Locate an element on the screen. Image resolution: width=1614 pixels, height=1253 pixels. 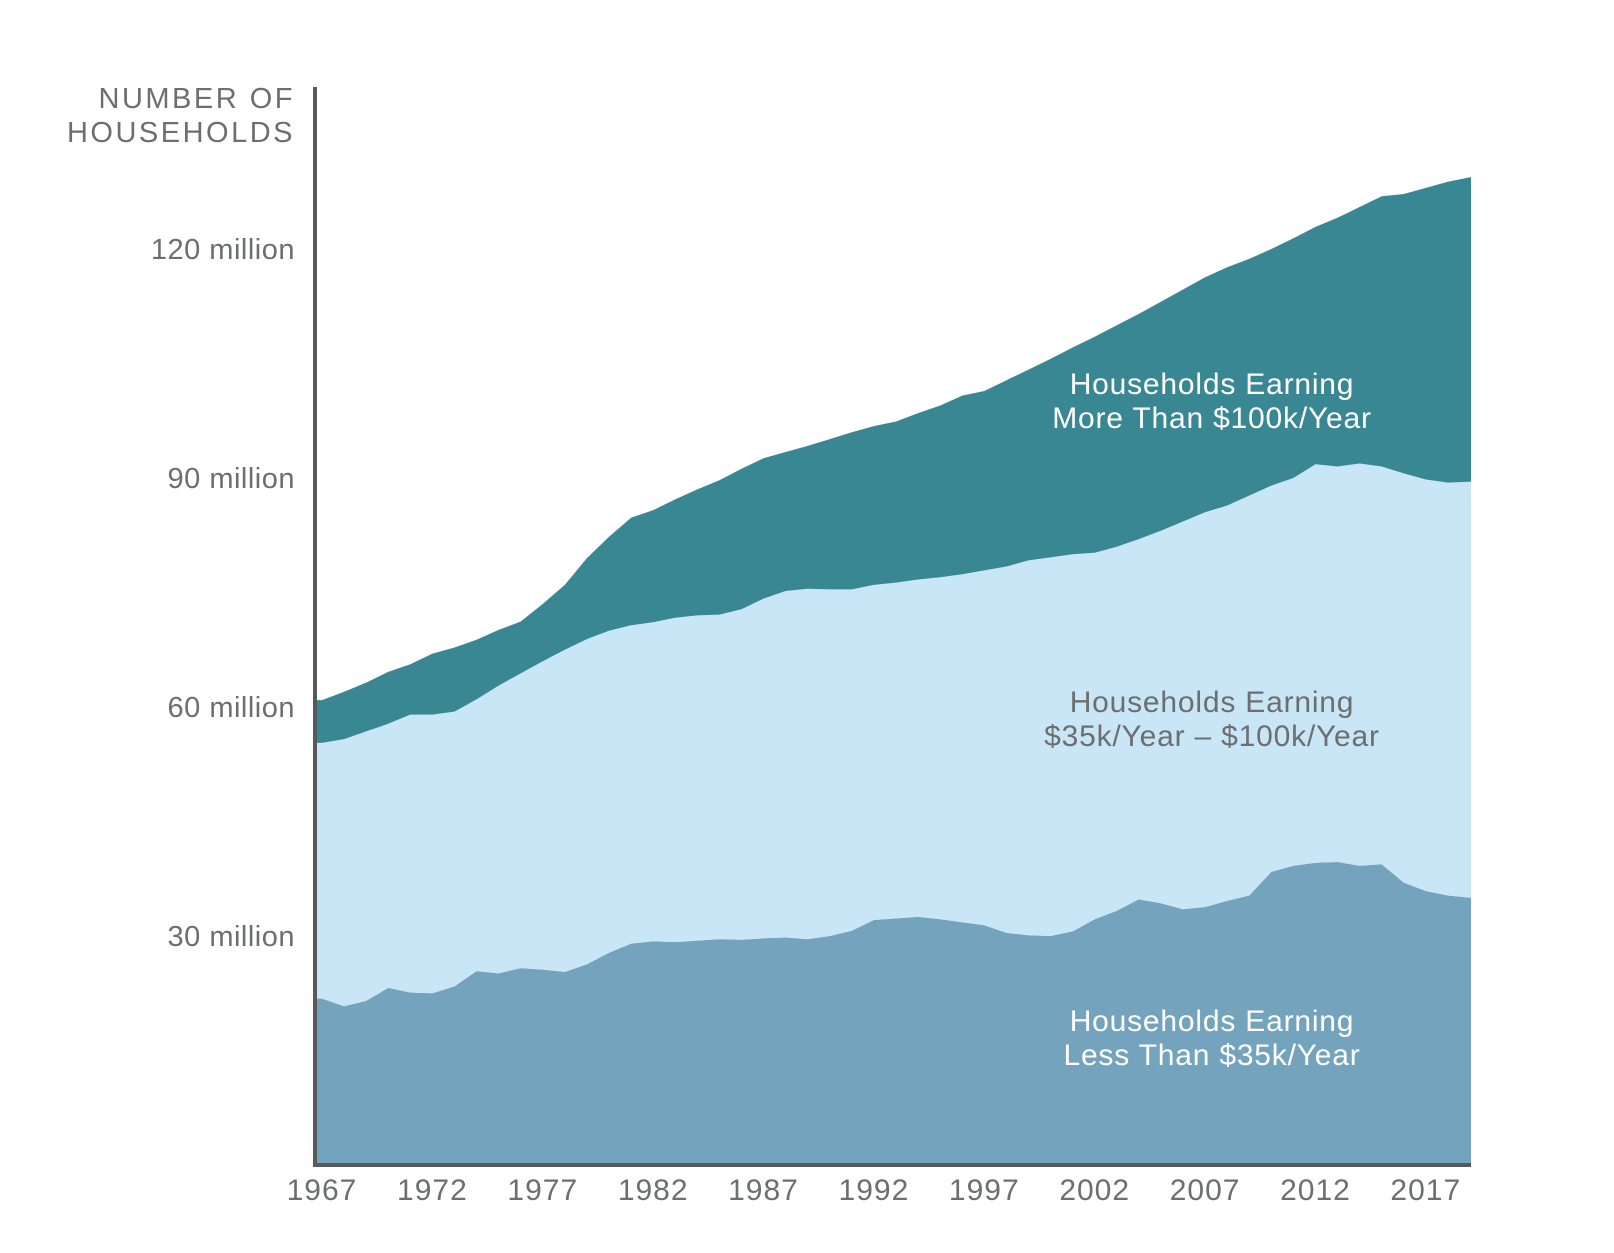
x-tick-label-1997: 1997 is located at coordinates (984, 1190).